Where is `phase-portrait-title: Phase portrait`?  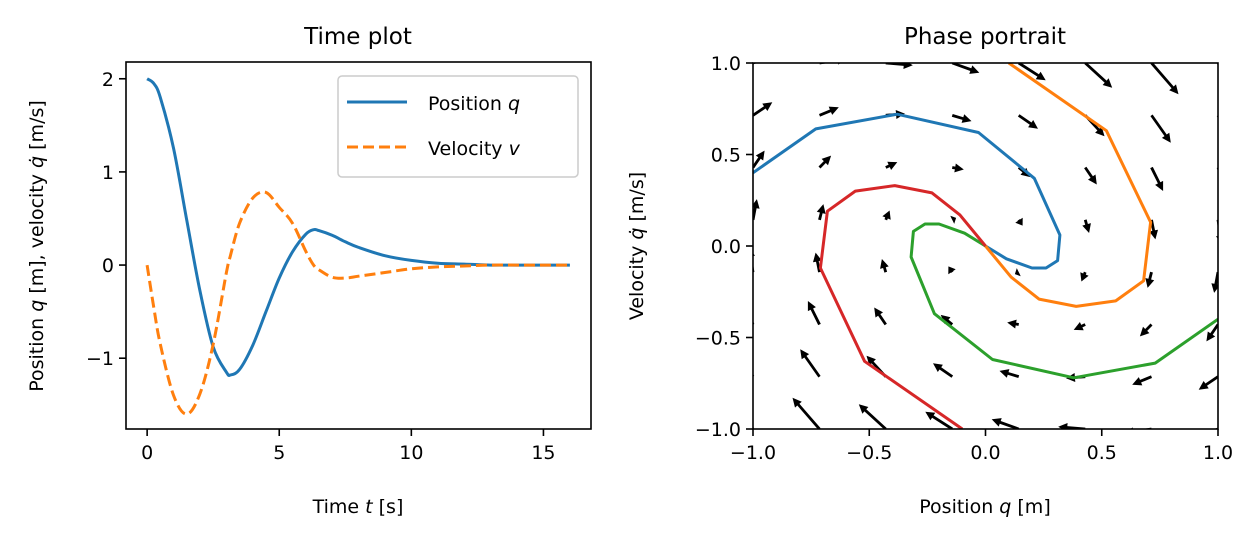
phase-portrait-title: Phase portrait is located at coordinates (985, 37).